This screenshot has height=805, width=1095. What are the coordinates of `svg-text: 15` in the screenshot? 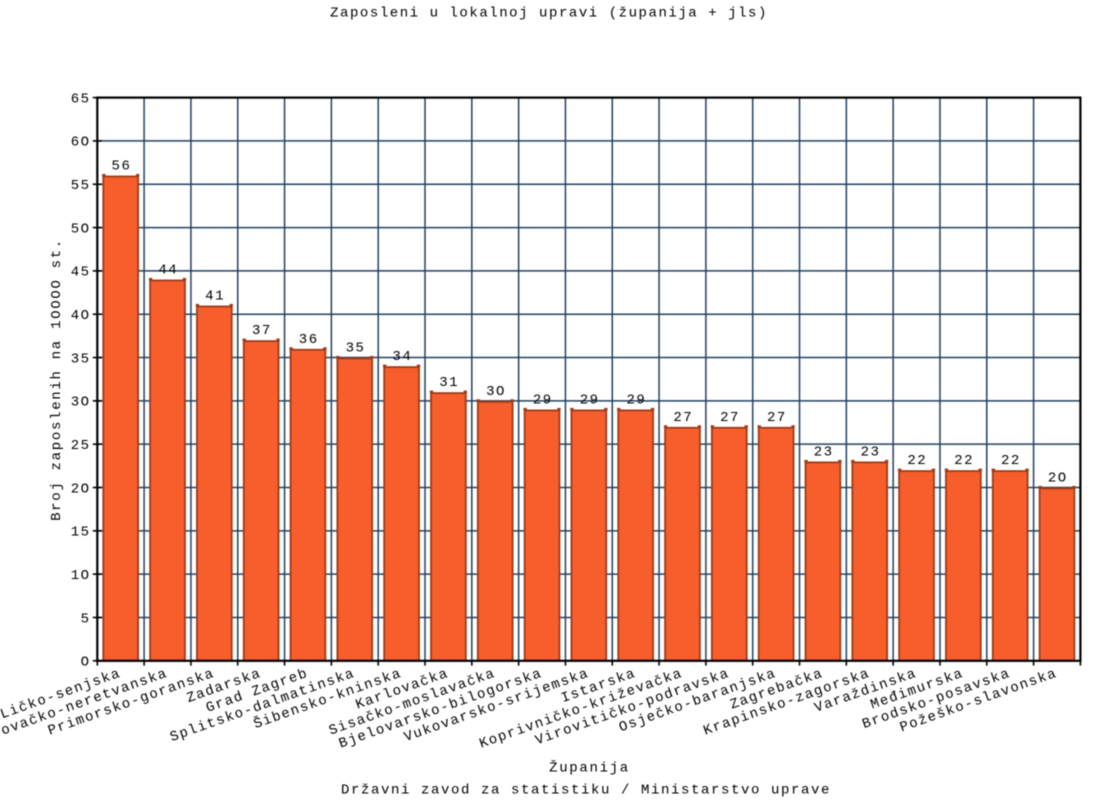 It's located at (81, 533).